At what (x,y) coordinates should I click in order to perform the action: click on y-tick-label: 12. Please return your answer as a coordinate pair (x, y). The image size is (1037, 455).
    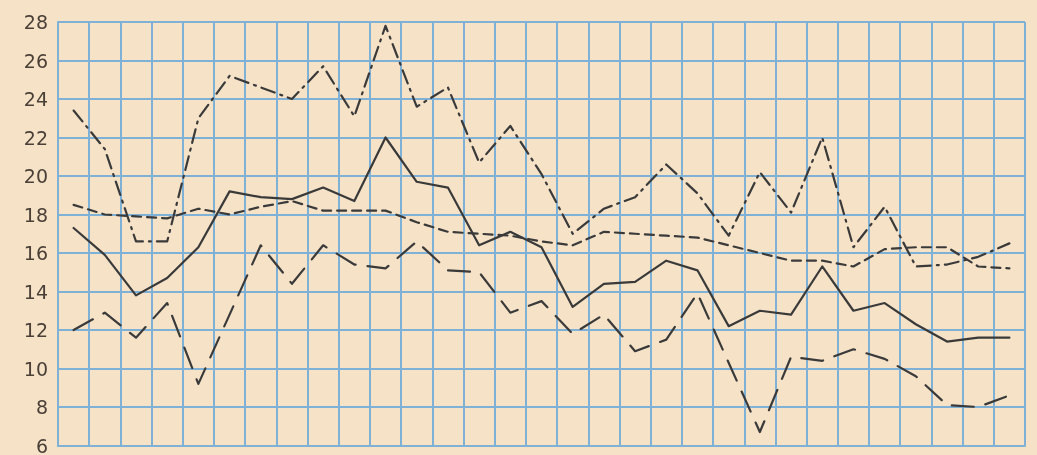
    Looking at the image, I should click on (35, 330).